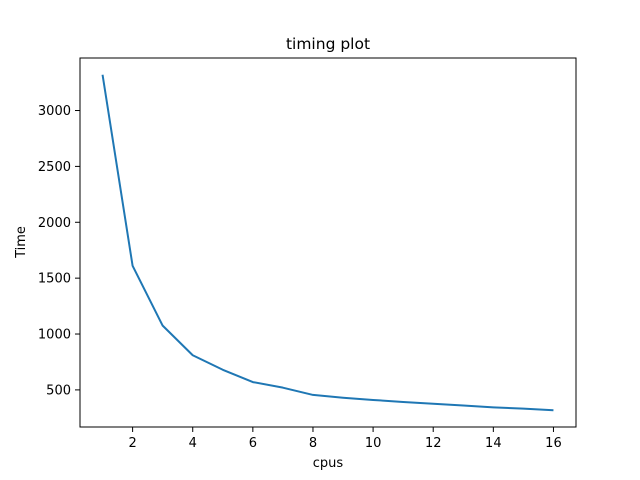  What do you see at coordinates (373, 443) in the screenshot?
I see `x-tick-label: 10` at bounding box center [373, 443].